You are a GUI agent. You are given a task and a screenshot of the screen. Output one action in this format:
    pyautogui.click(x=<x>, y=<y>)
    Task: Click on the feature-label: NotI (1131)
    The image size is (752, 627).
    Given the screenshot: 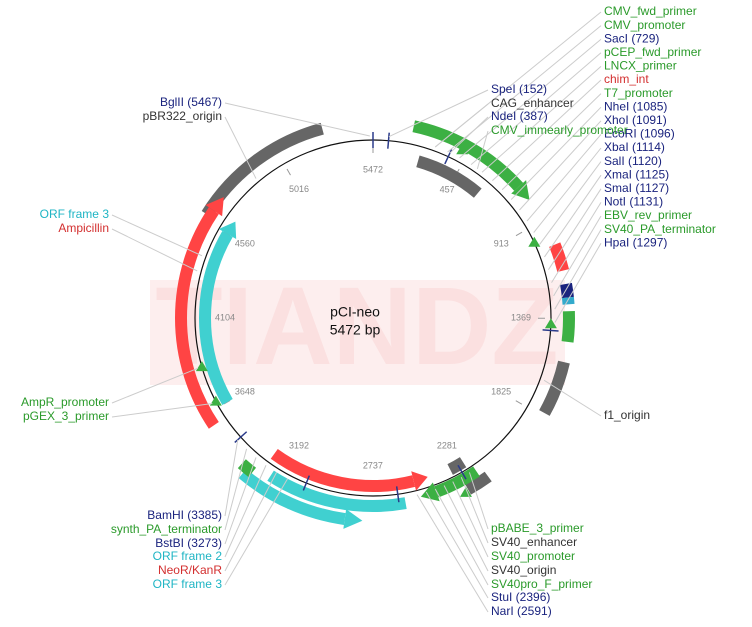 What is the action you would take?
    pyautogui.click(x=633, y=202)
    